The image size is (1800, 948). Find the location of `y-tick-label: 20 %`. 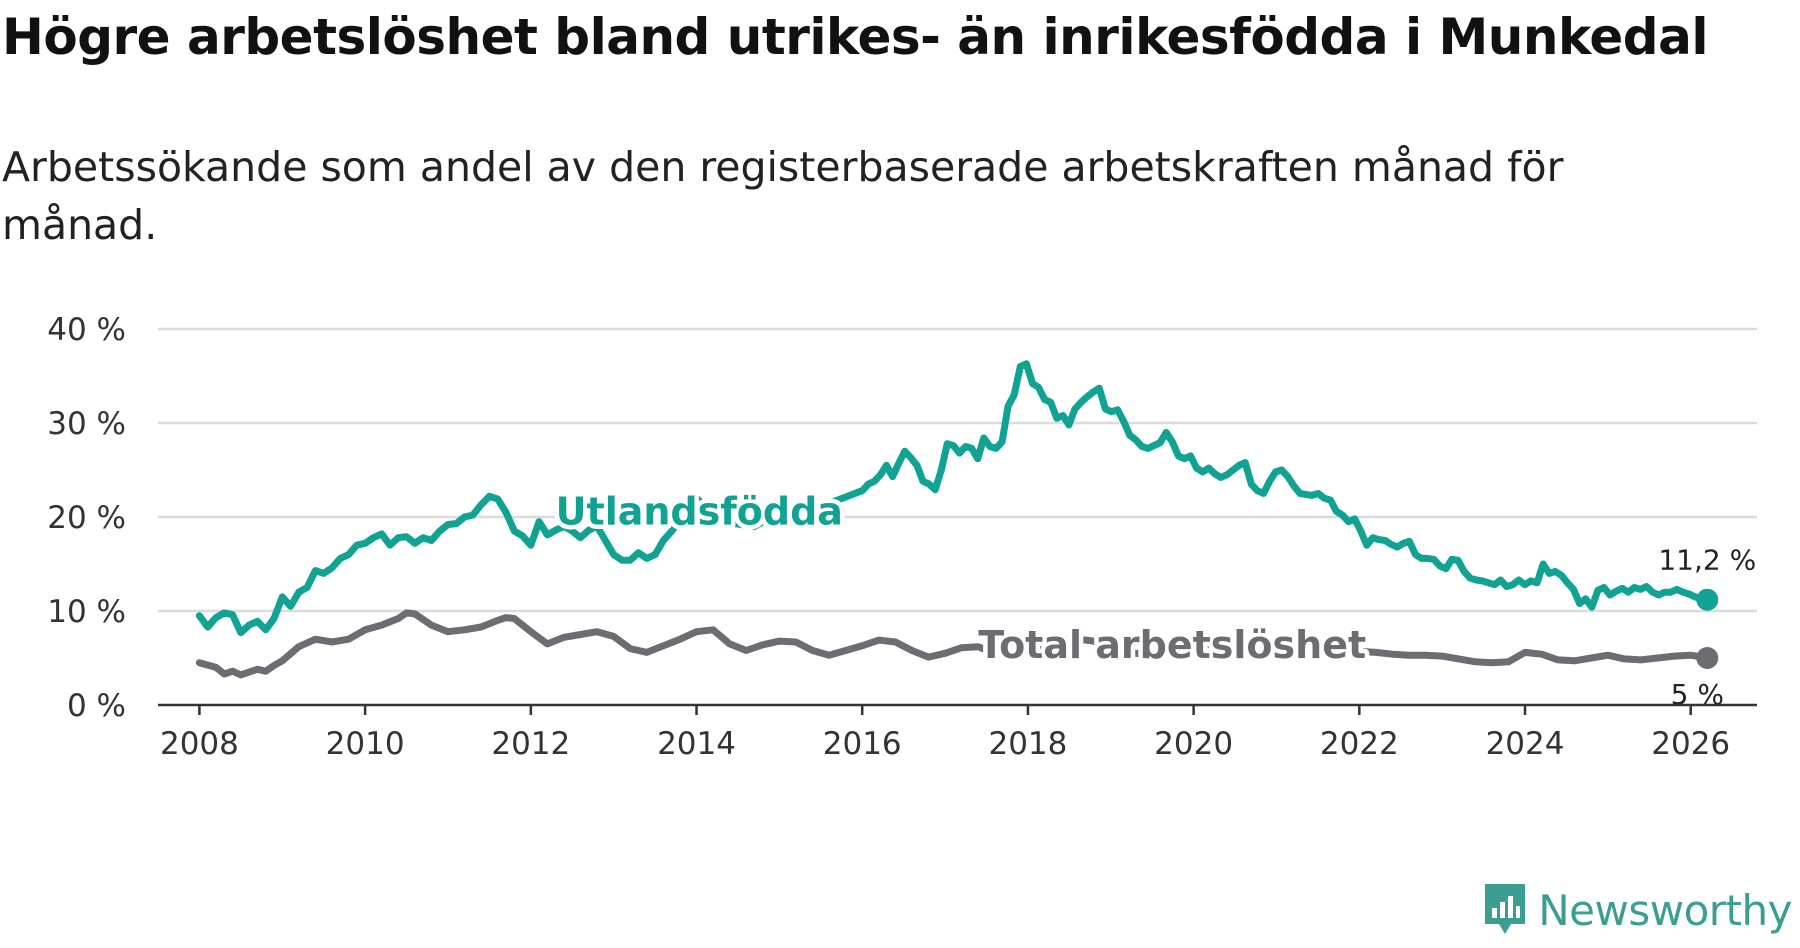

y-tick-label: 20 % is located at coordinates (86, 518).